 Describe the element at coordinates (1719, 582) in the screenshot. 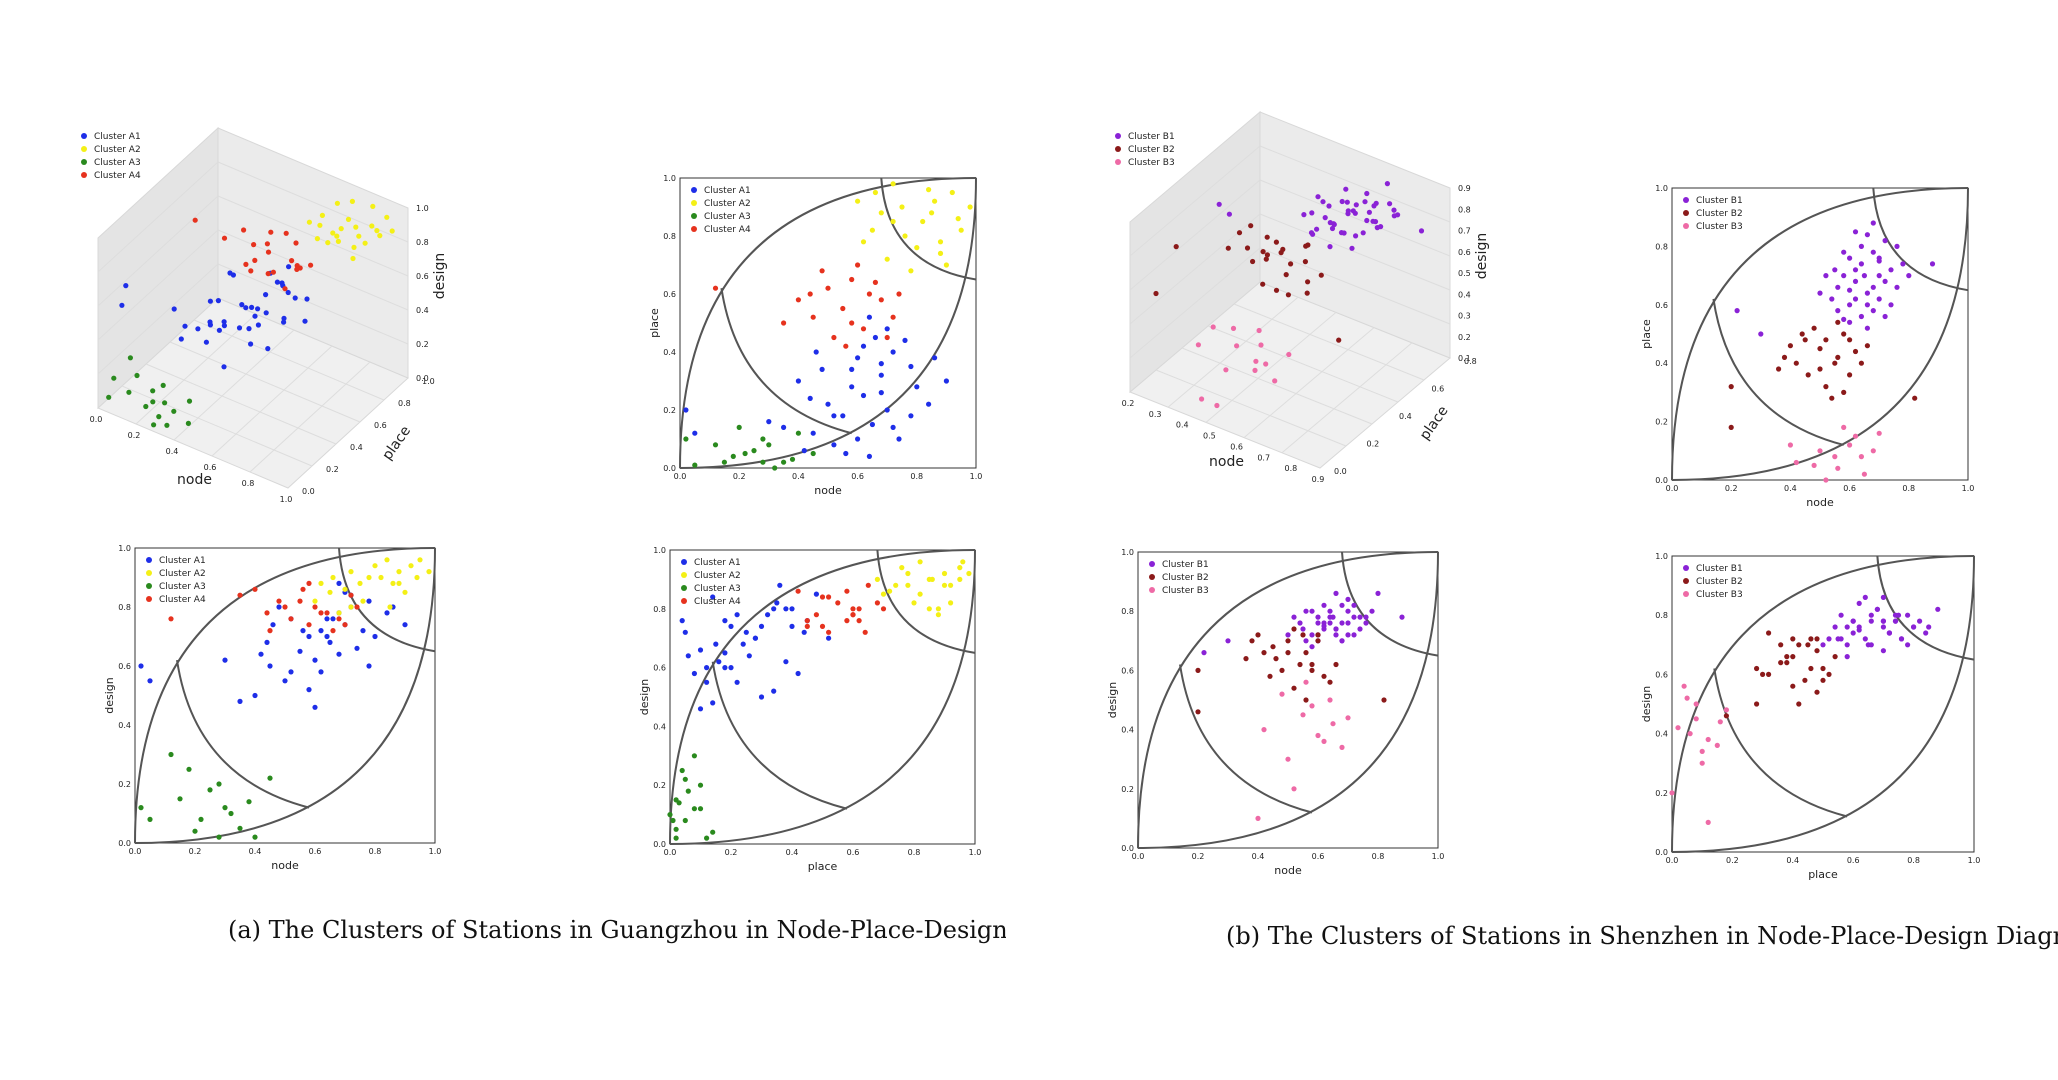

I see `legend-label: Cluster B2` at that location.